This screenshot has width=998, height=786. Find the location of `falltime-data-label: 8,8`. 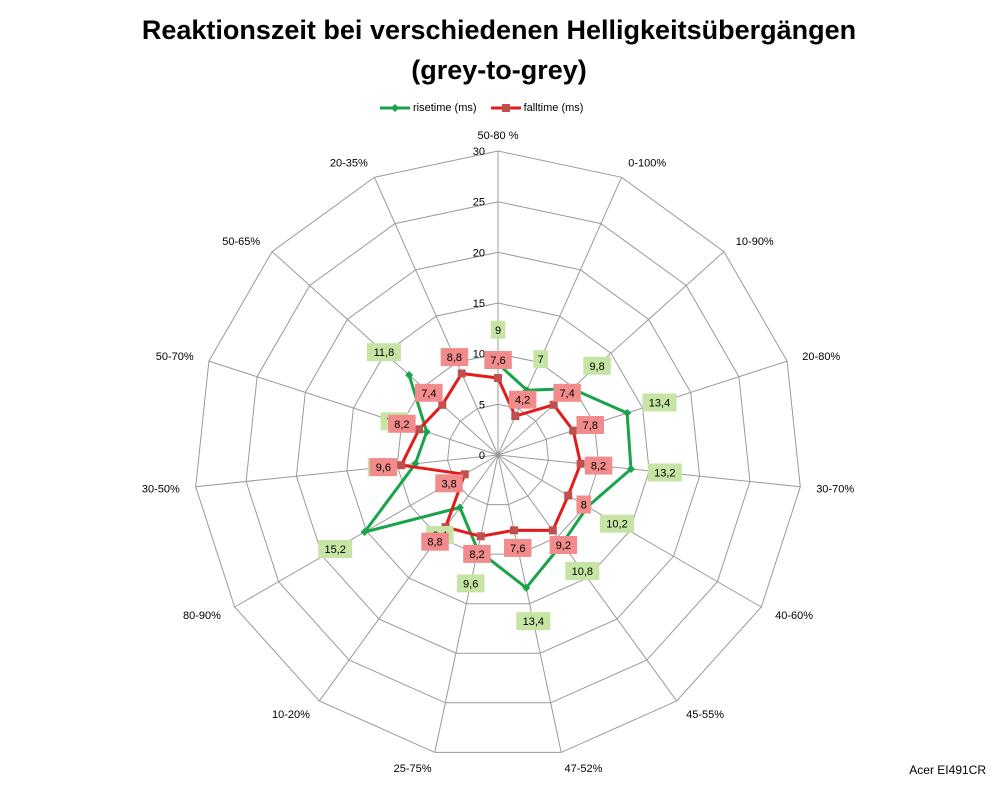

falltime-data-label: 8,8 is located at coordinates (454, 357).